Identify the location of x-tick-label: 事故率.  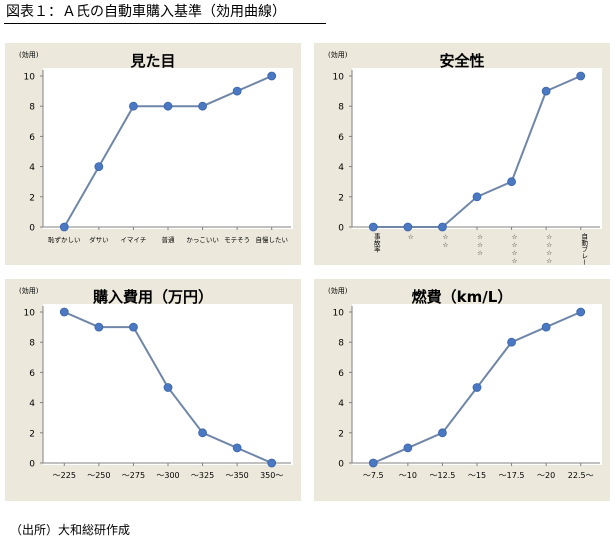
(376, 243).